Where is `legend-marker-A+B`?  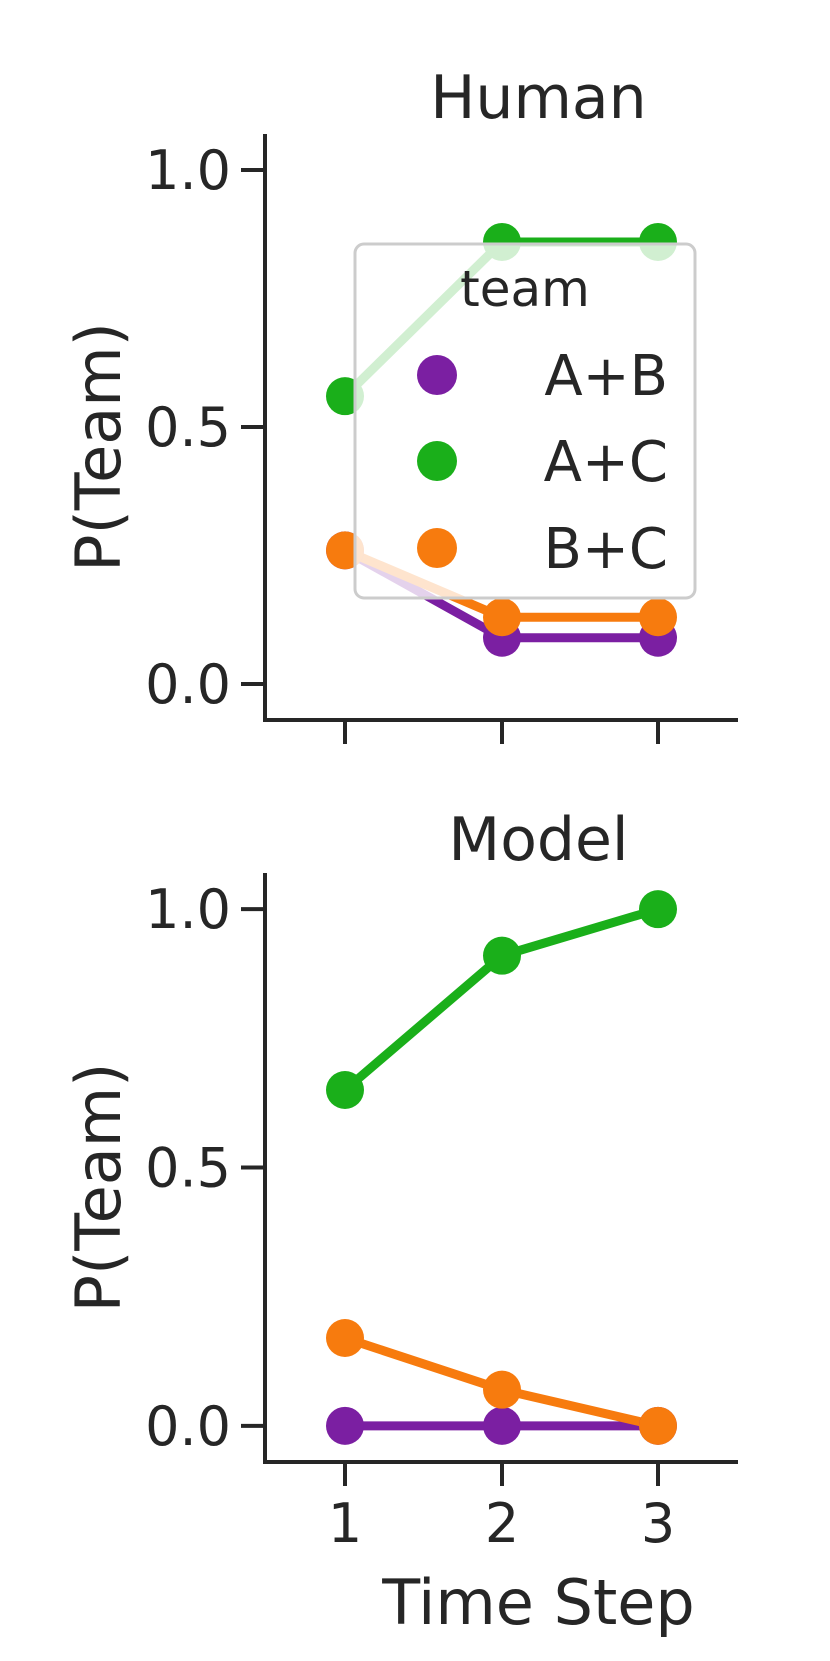 legend-marker-A+B is located at coordinates (437, 375).